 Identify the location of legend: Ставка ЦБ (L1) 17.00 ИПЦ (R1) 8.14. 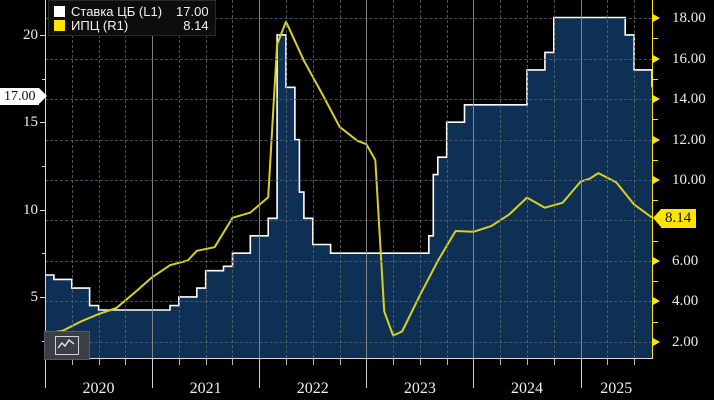
(132, 18).